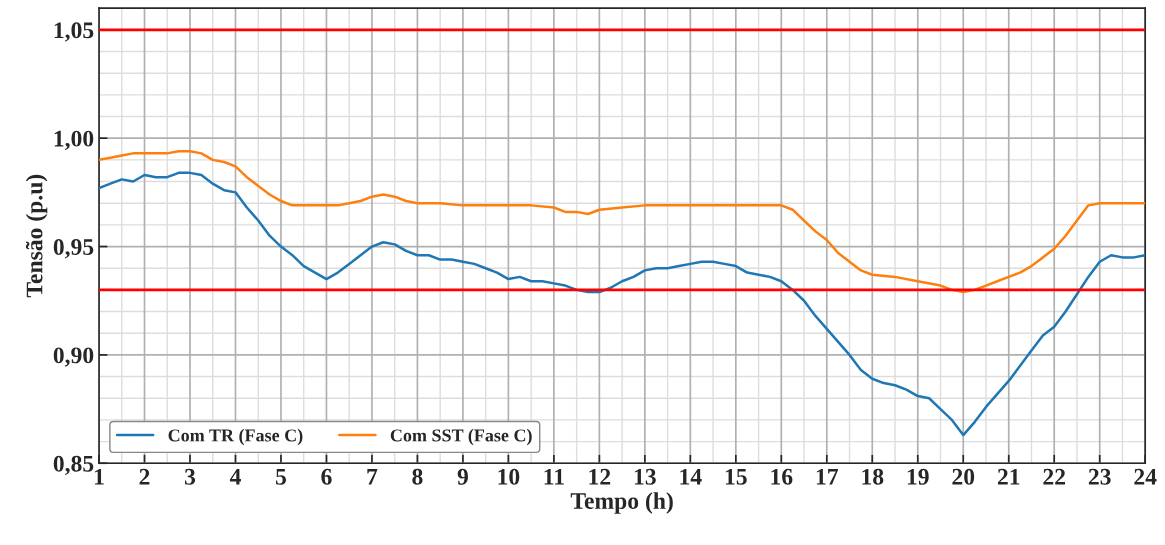 This screenshot has height=545, width=1165. What do you see at coordinates (281, 477) in the screenshot?
I see `x-tick-label: 5` at bounding box center [281, 477].